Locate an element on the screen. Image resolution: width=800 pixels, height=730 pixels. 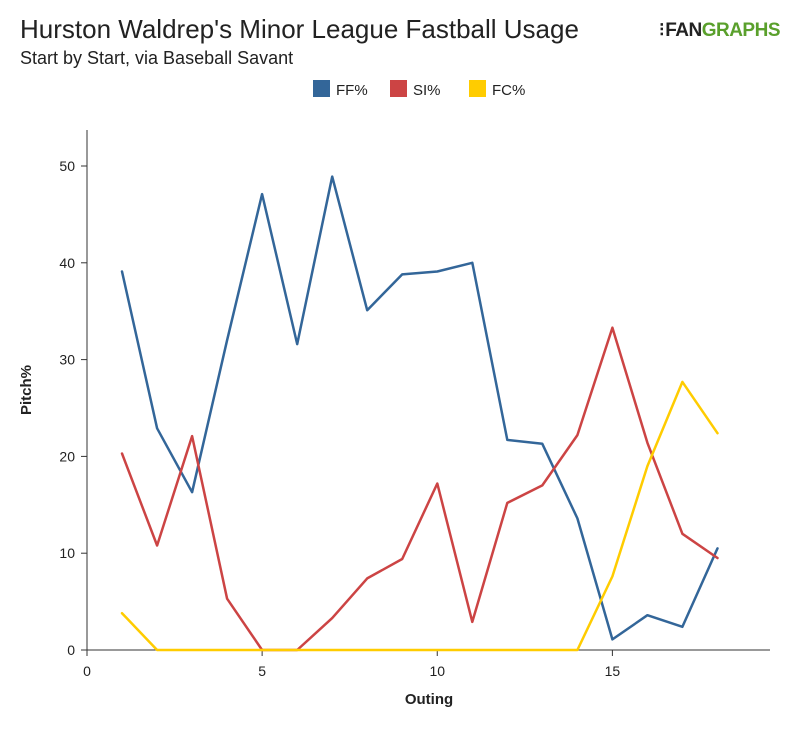
y-axis-label: Pitch% is located at coordinates (26, 390).